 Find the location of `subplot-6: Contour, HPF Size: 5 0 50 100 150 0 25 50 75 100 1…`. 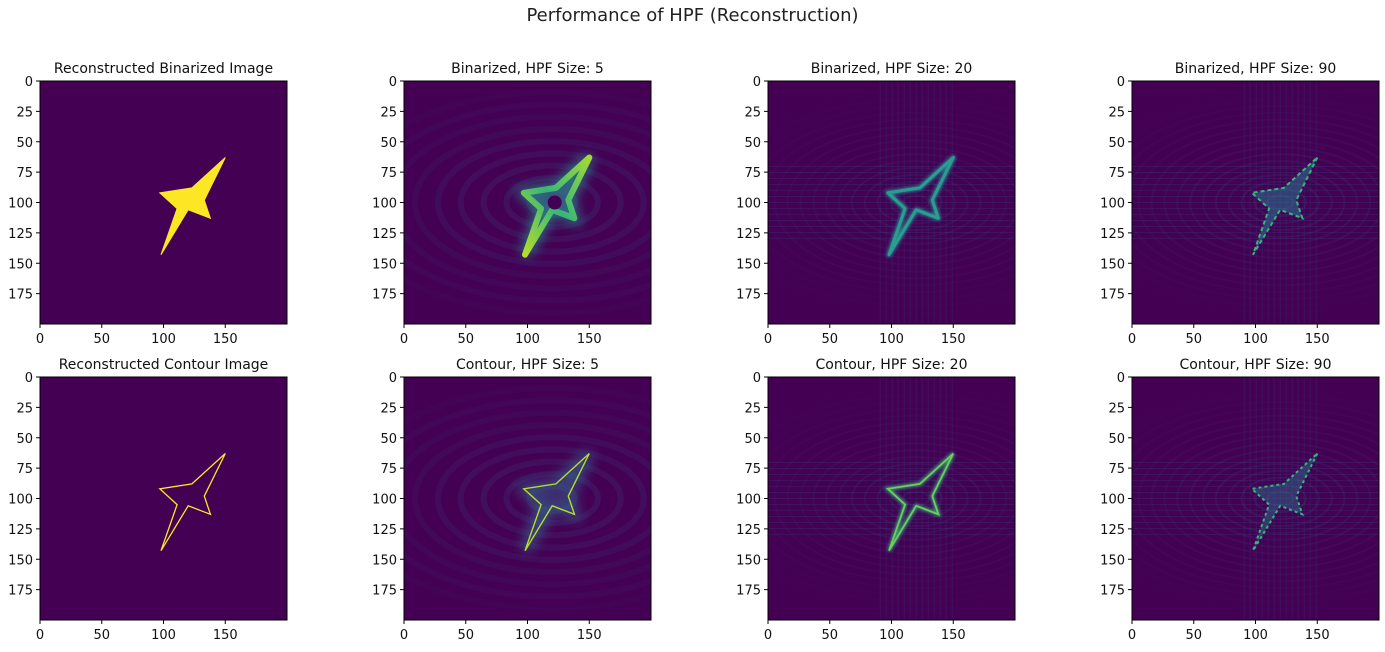

subplot-6: Contour, HPF Size: 5 0 50 100 150 0 25 50 75 100 1… is located at coordinates (512, 500).